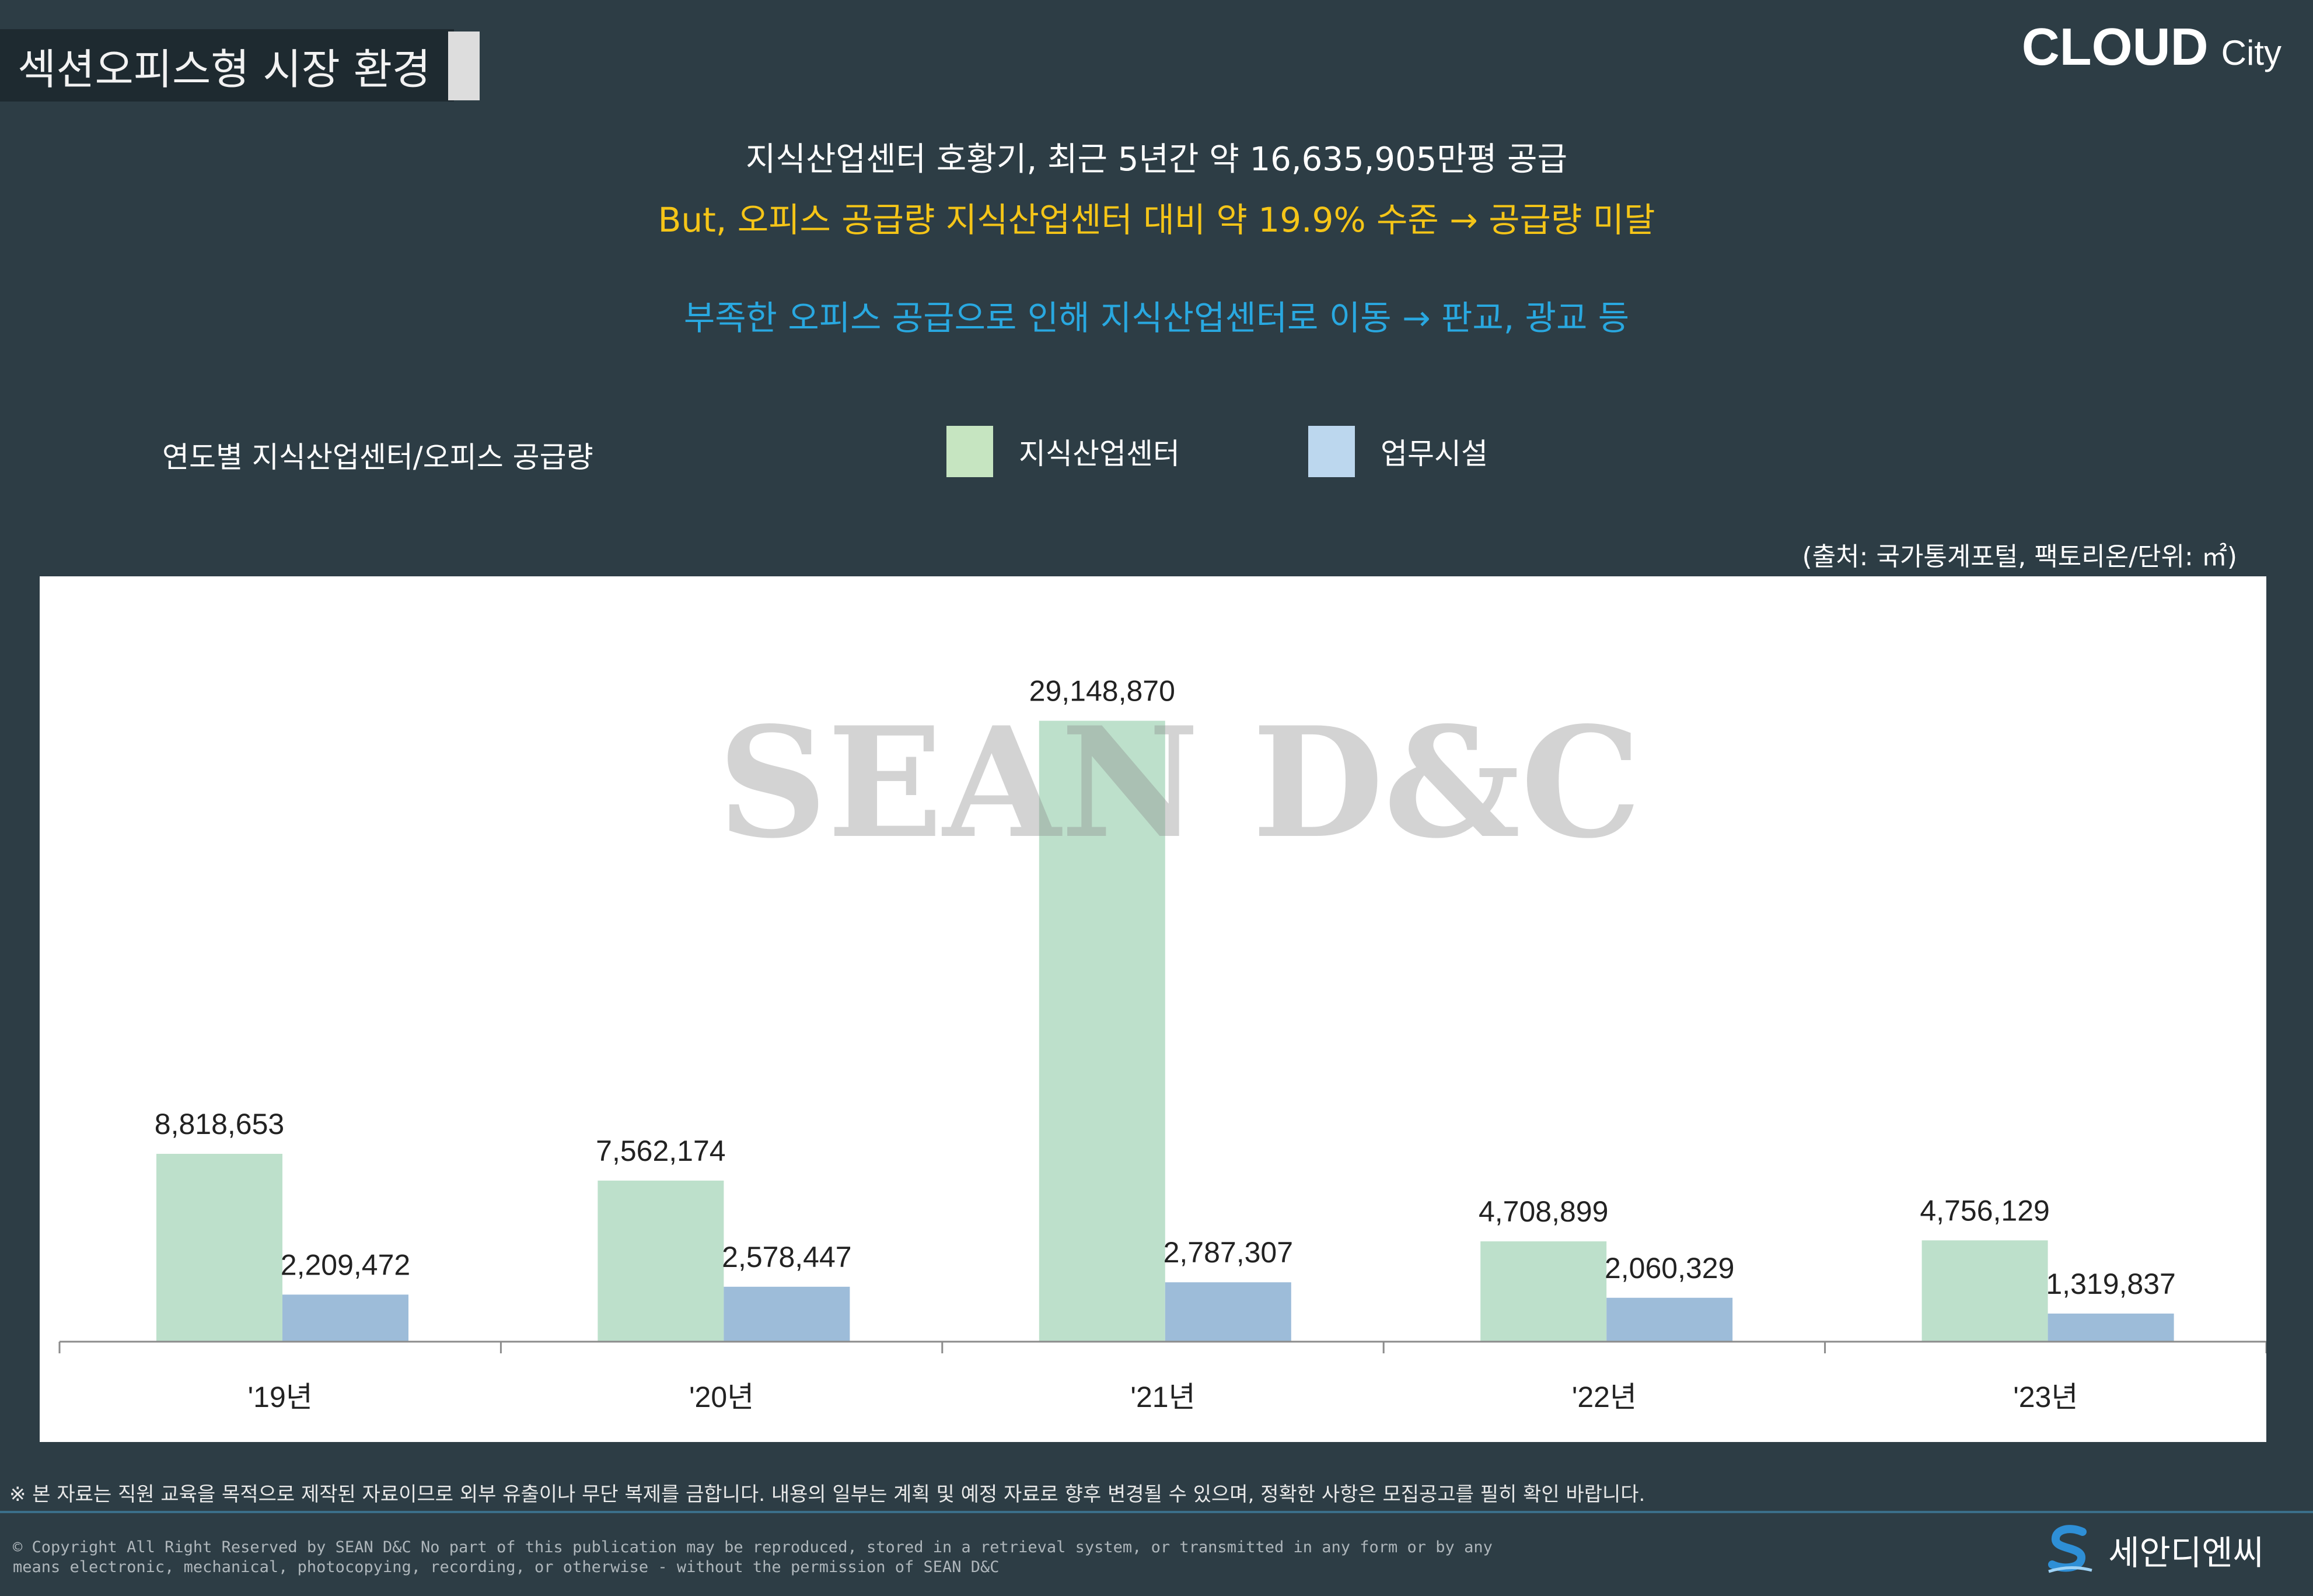 The height and width of the screenshot is (1596, 2313). I want to click on title-accent-bar, so click(464, 66).